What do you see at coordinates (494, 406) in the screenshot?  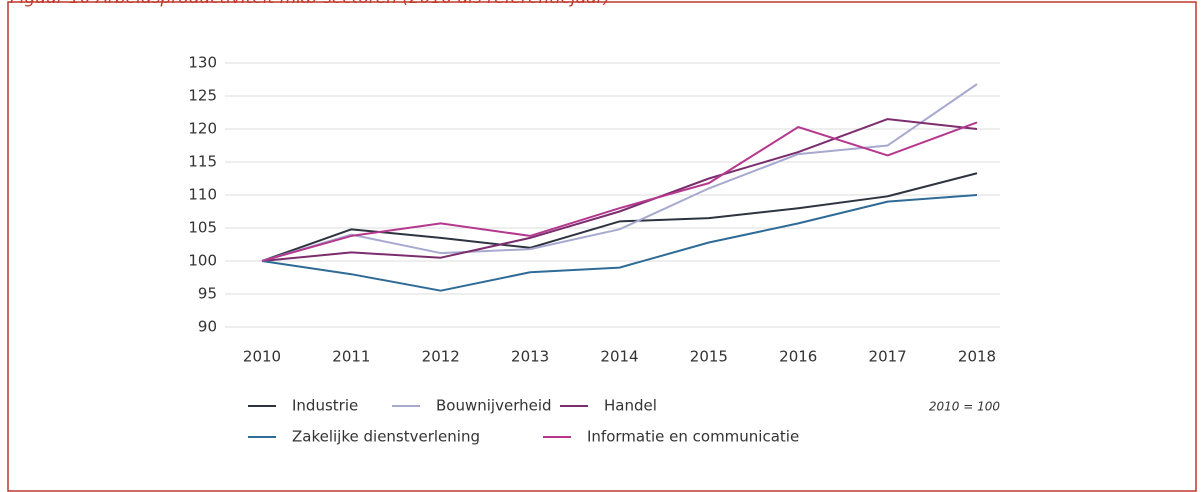 I see `legend-label: Bouwnijverheid` at bounding box center [494, 406].